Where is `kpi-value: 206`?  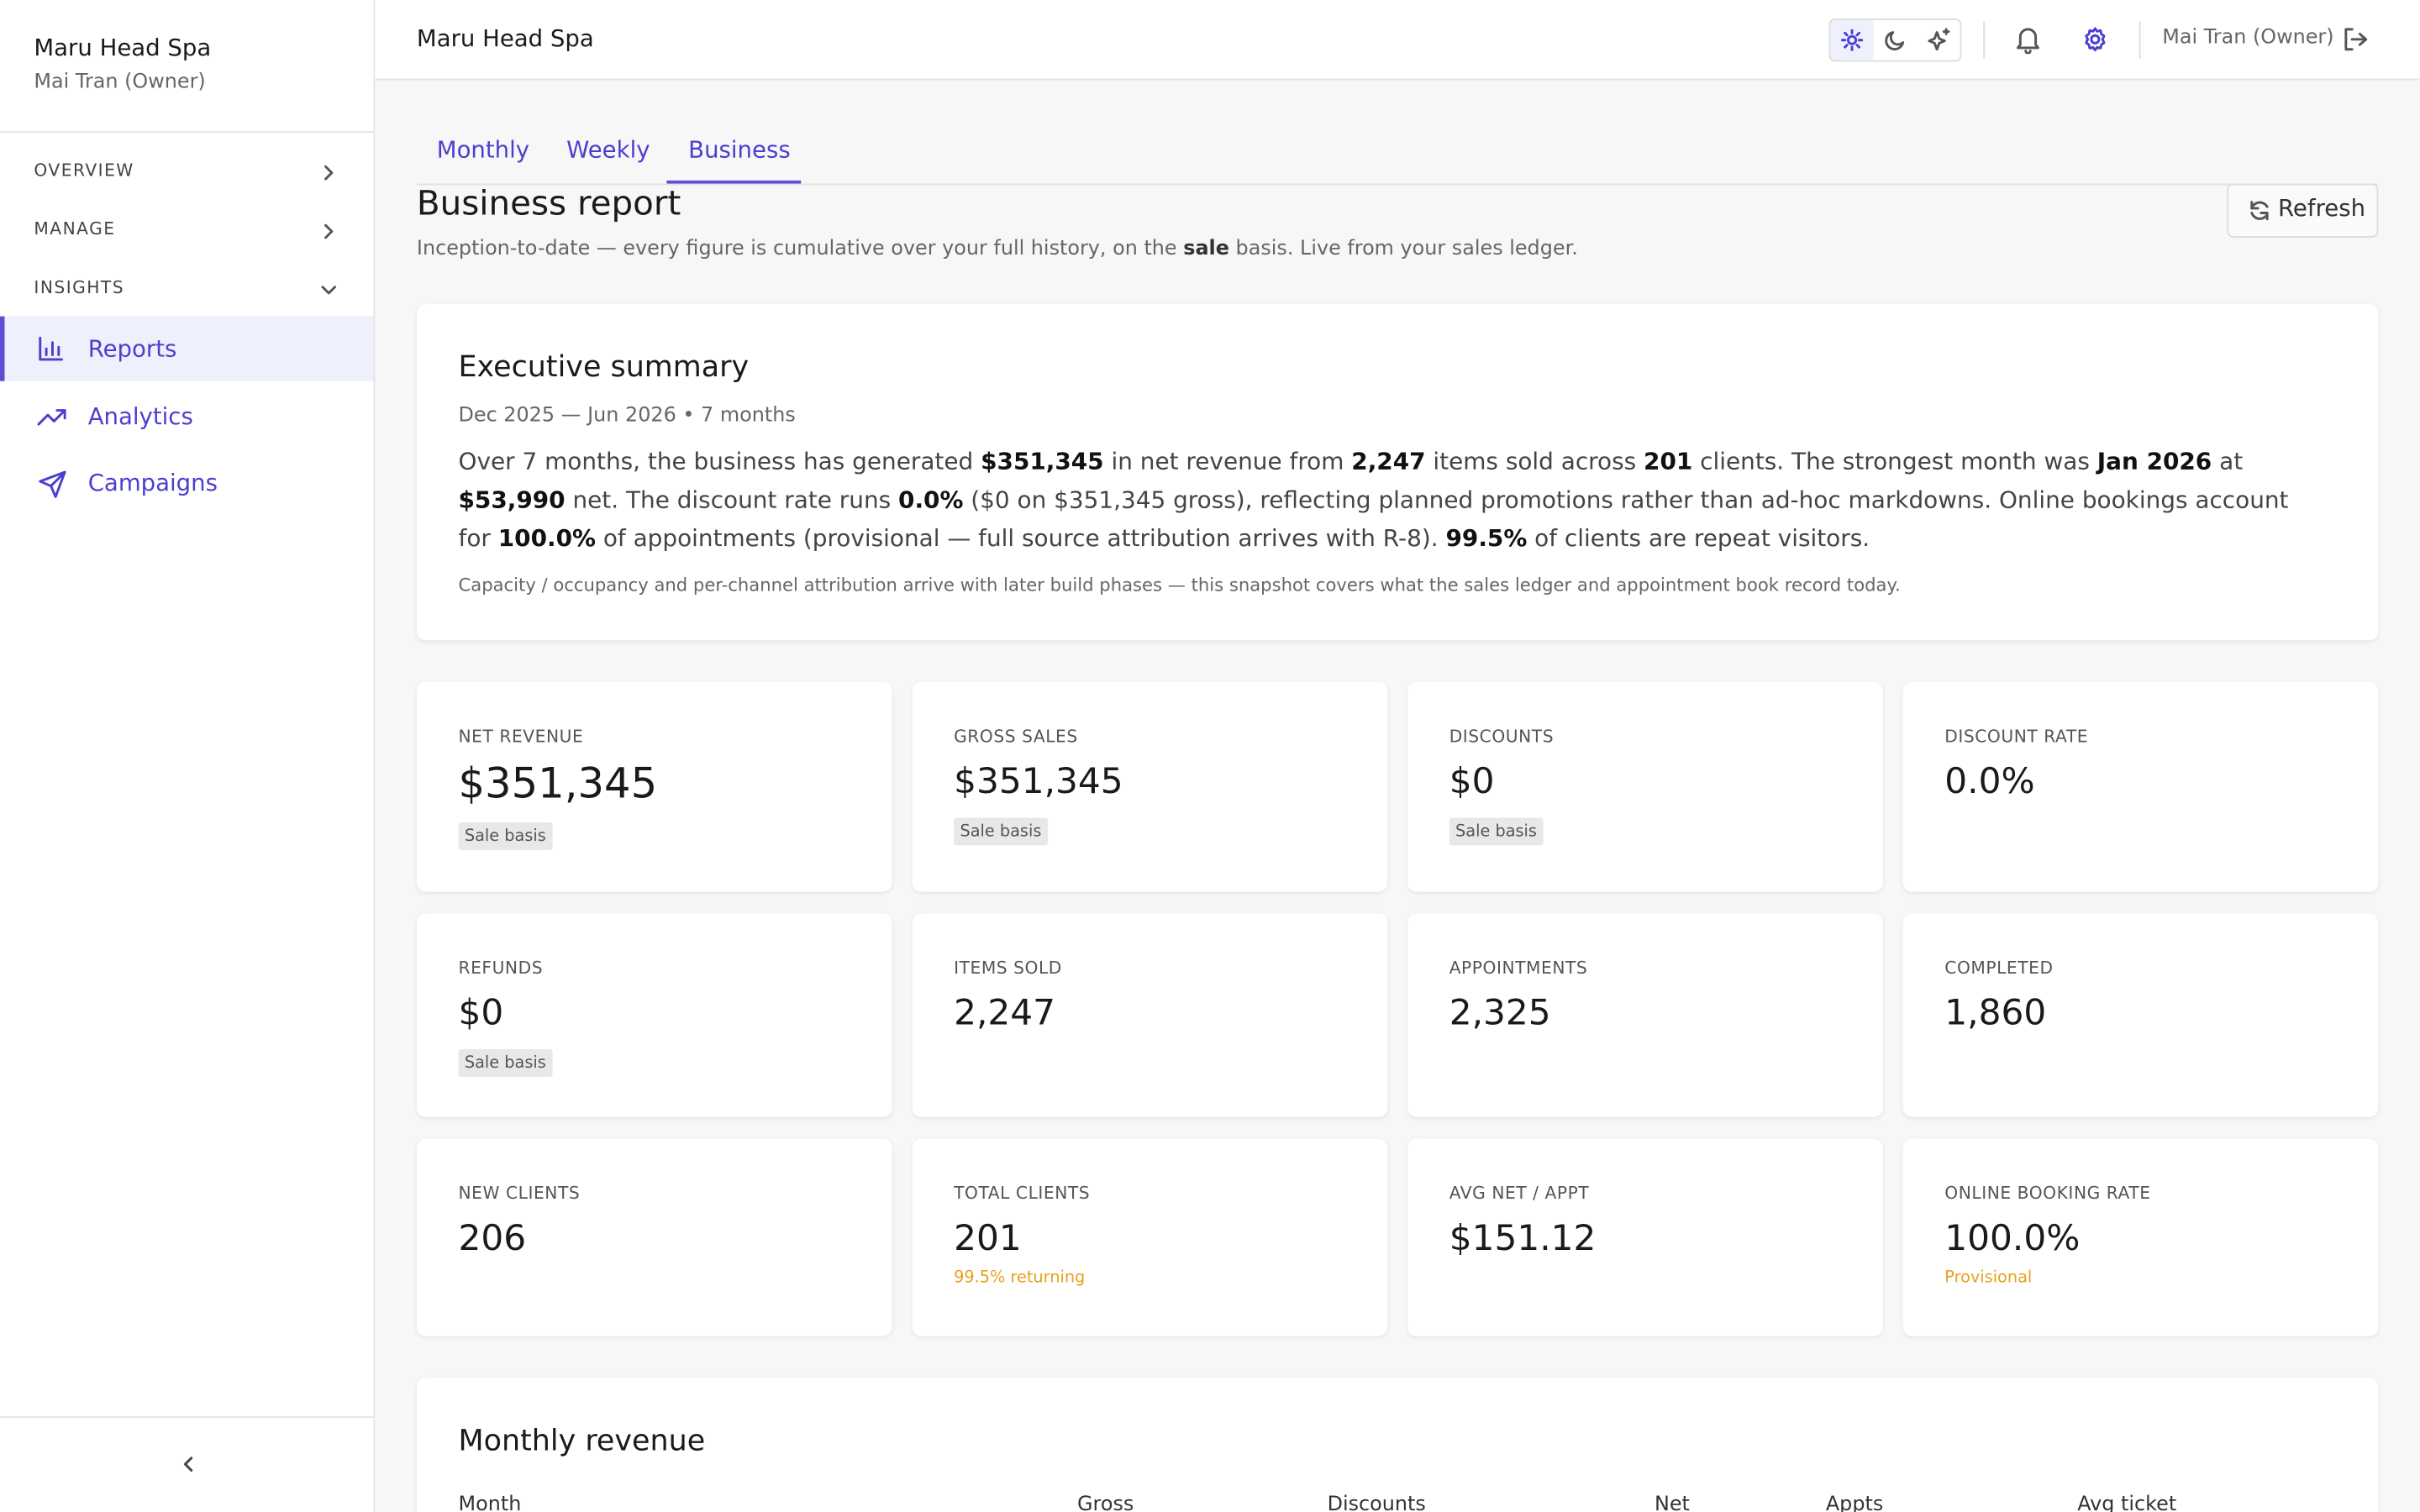
kpi-value: 206 is located at coordinates (493, 1239).